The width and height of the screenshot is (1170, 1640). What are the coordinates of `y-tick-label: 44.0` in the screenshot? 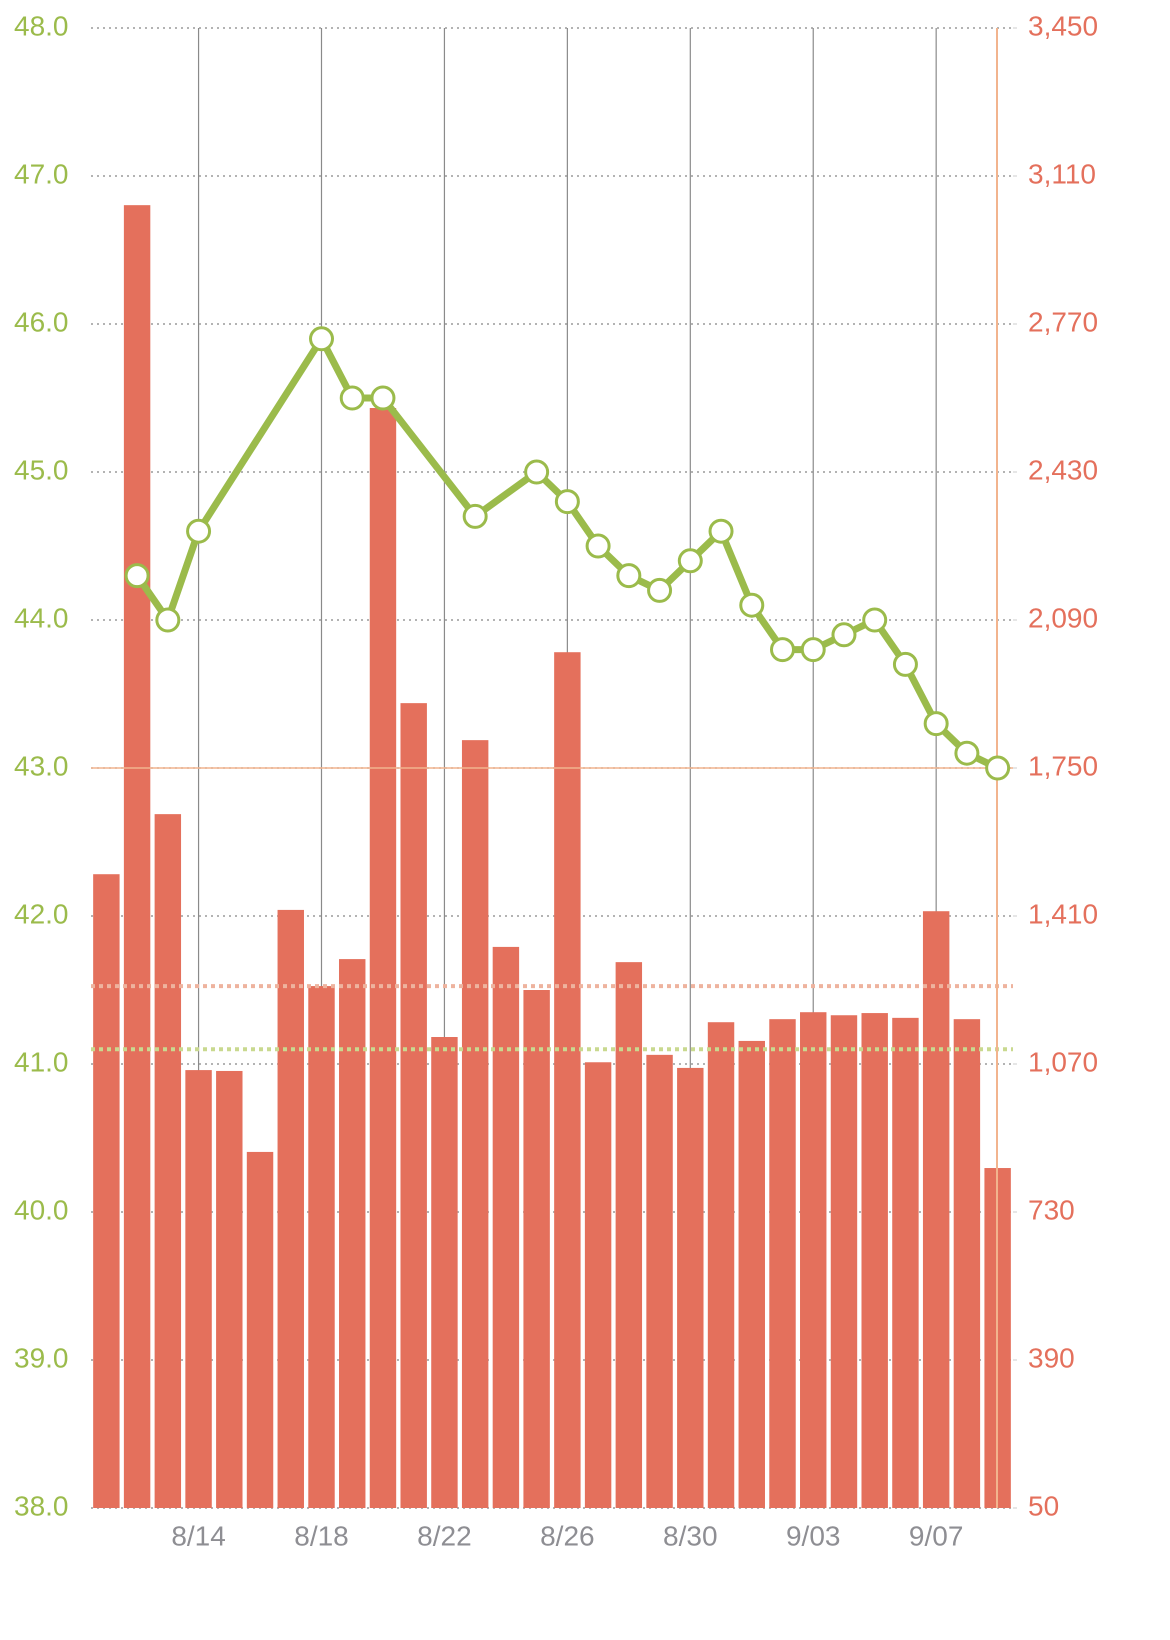 It's located at (41, 617).